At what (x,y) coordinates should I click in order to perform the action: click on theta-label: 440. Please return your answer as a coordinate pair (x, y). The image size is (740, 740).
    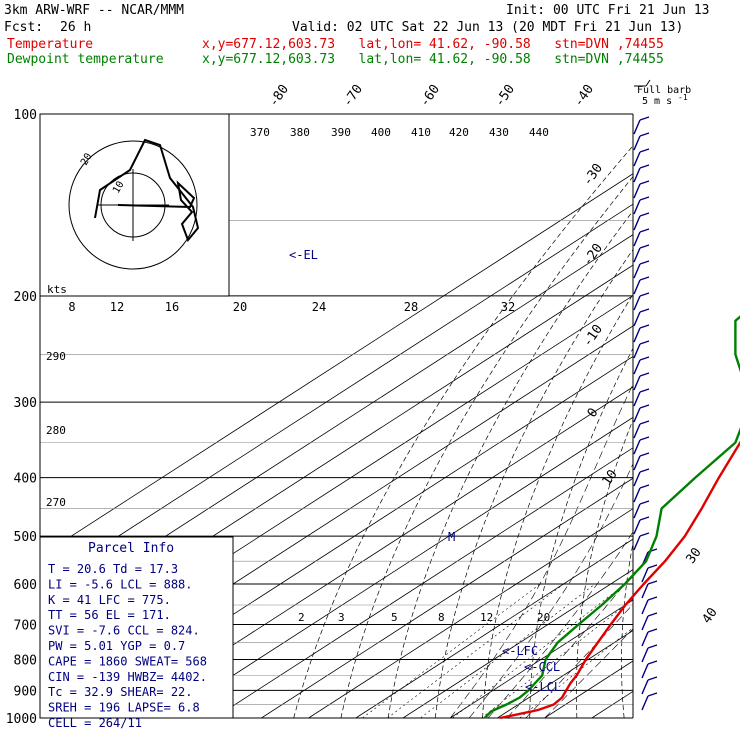
    Looking at the image, I should click on (539, 132).